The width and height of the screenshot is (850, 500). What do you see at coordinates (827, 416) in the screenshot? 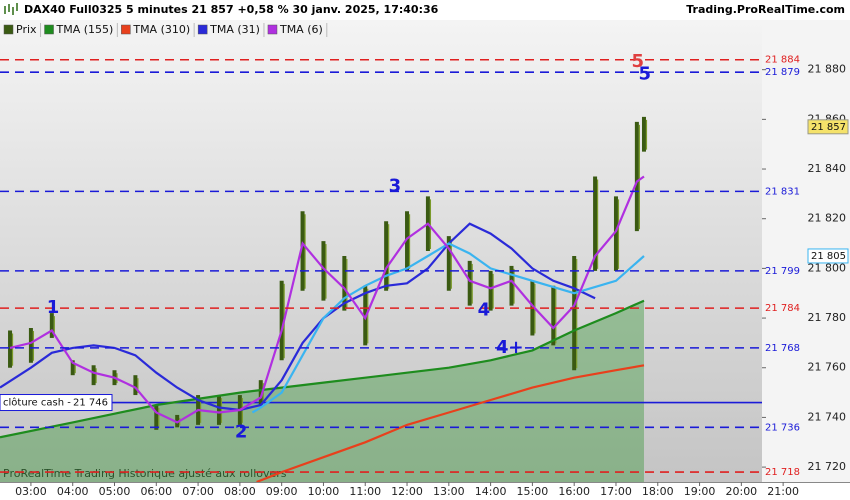
I see `y-tick-label: 21 740` at bounding box center [827, 416].